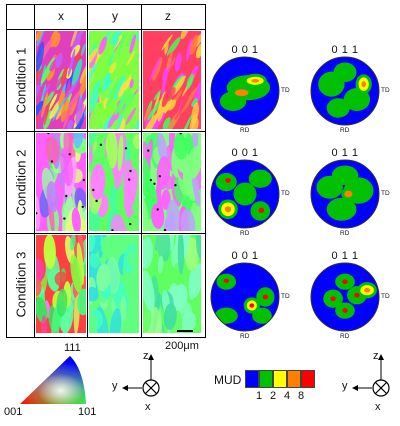  What do you see at coordinates (141, 375) in the screenshot?
I see `micrograph-axes` at bounding box center [141, 375].